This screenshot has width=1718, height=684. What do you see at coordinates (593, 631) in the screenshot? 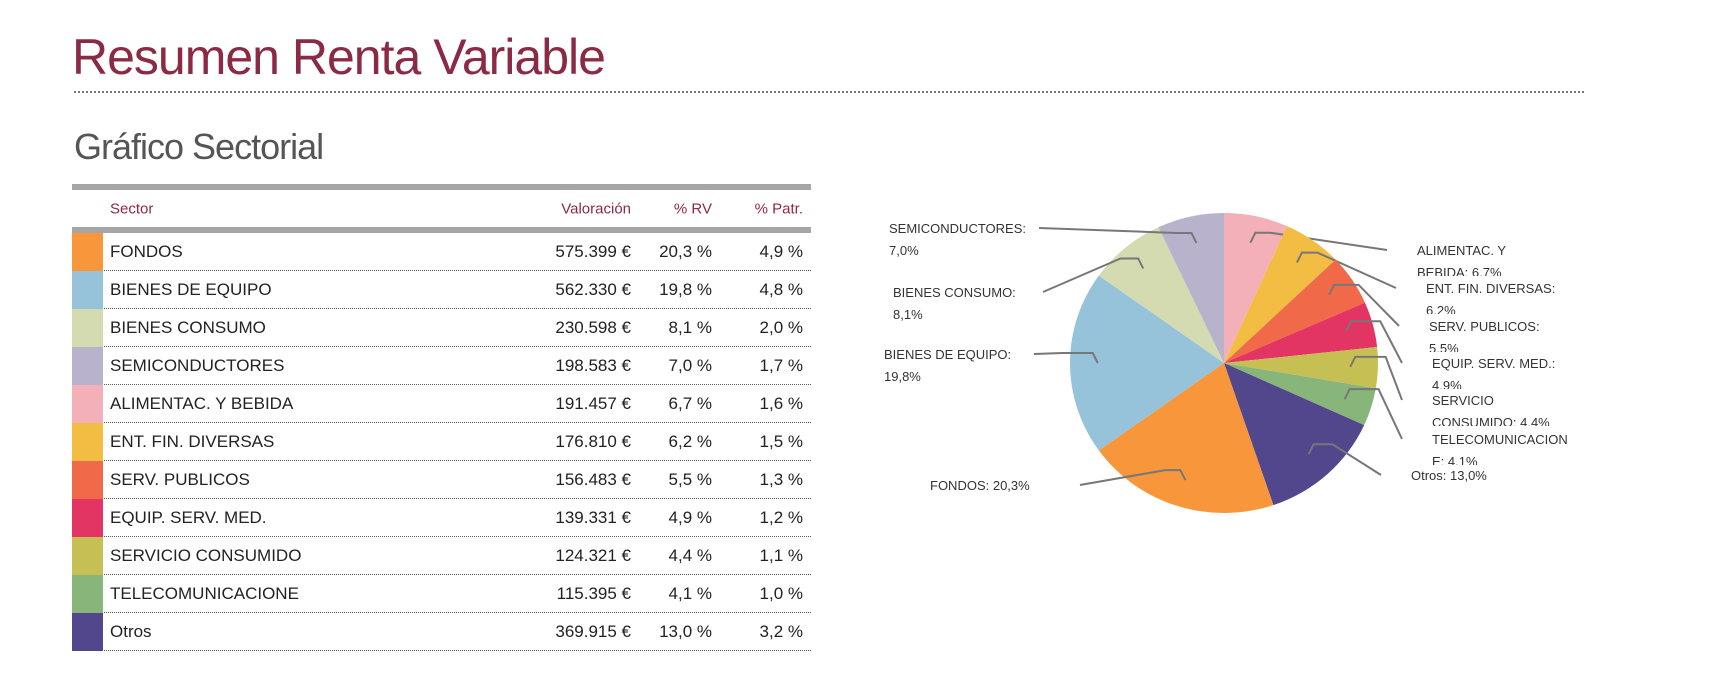
I see `cell-valoracion: 369.915 €` at bounding box center [593, 631].